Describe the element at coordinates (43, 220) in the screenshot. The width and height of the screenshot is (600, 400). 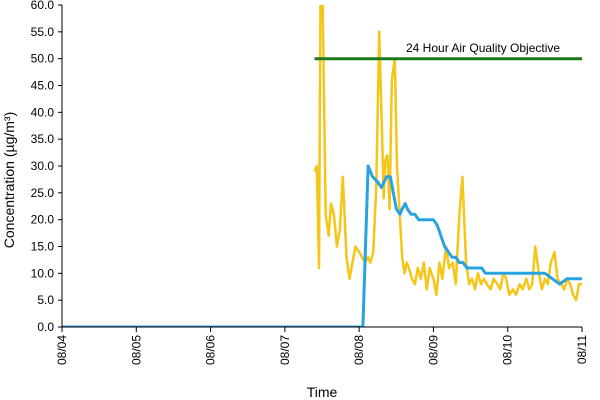
I see `y-tick-label: 20.0` at that location.